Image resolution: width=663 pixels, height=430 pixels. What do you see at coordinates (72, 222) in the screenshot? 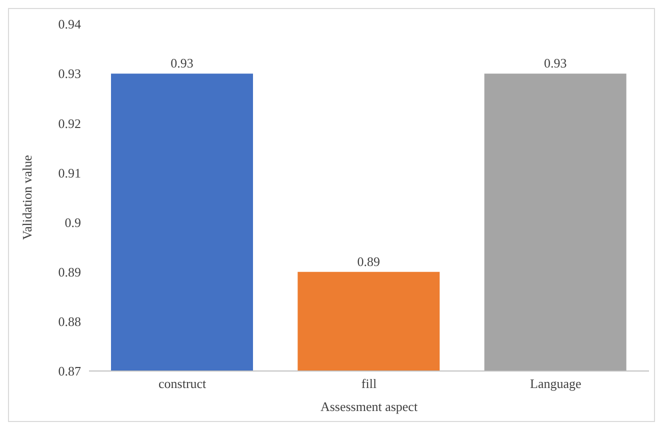
I see `y-tick-label: 0.9` at bounding box center [72, 222].